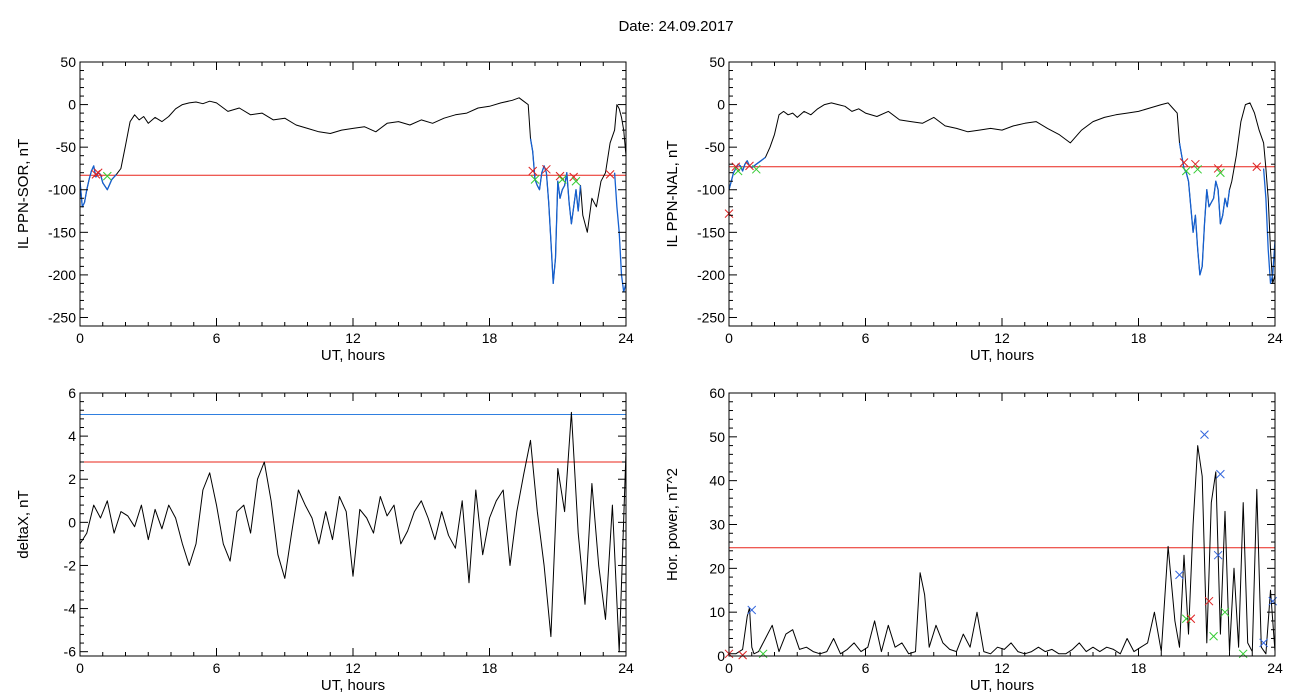 The image size is (1300, 700). Describe the element at coordinates (715, 147) in the screenshot. I see `y-tick-label: -50` at that location.